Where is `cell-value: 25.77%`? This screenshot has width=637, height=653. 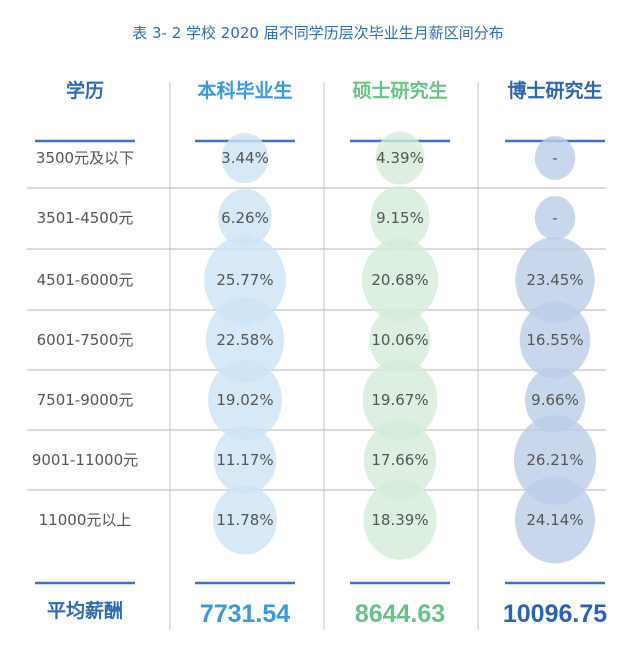 cell-value: 25.77% is located at coordinates (244, 280).